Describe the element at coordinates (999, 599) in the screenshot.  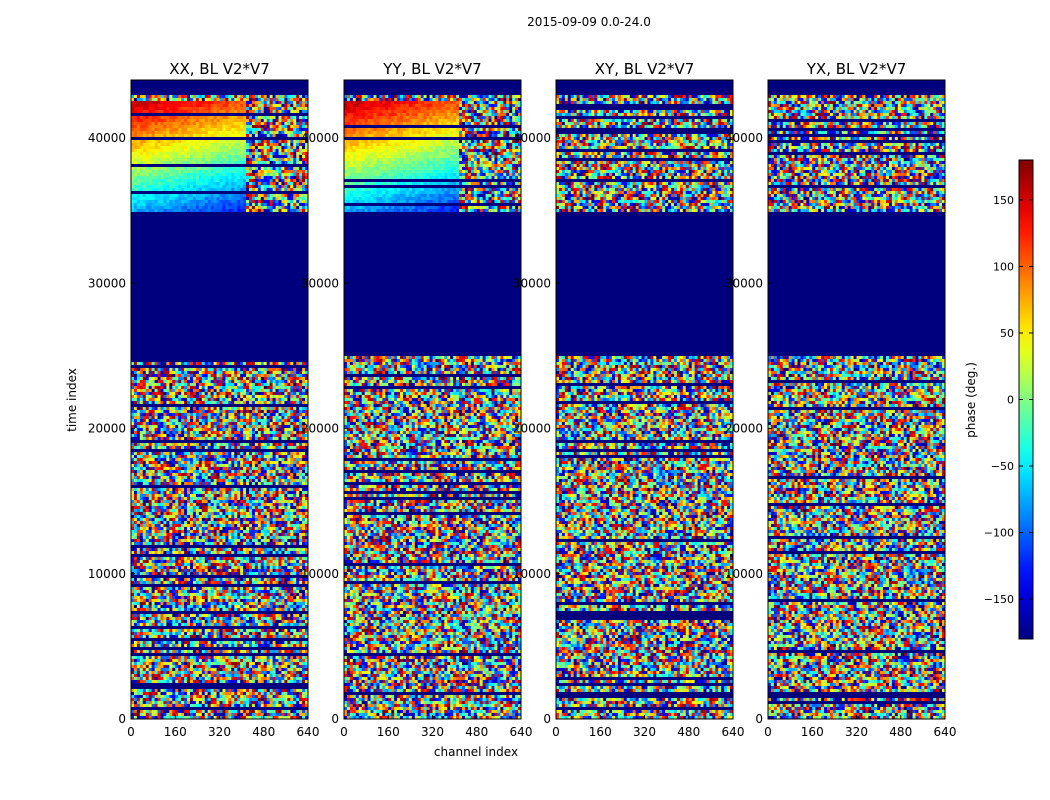
I see `colorbar-tick-label: −150` at that location.